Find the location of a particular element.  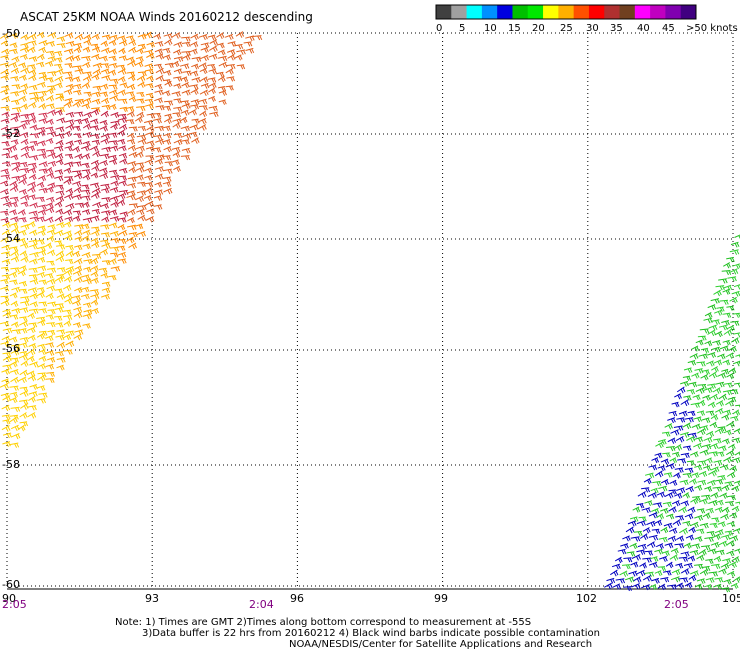

colorbar-frame is located at coordinates (566, 12).